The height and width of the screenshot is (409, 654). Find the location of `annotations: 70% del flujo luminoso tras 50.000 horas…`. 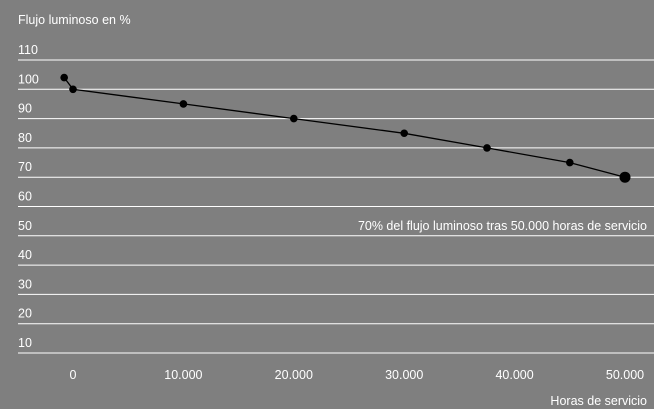

annotations: 70% del flujo luminoso tras 50.000 horas… is located at coordinates (502, 226).